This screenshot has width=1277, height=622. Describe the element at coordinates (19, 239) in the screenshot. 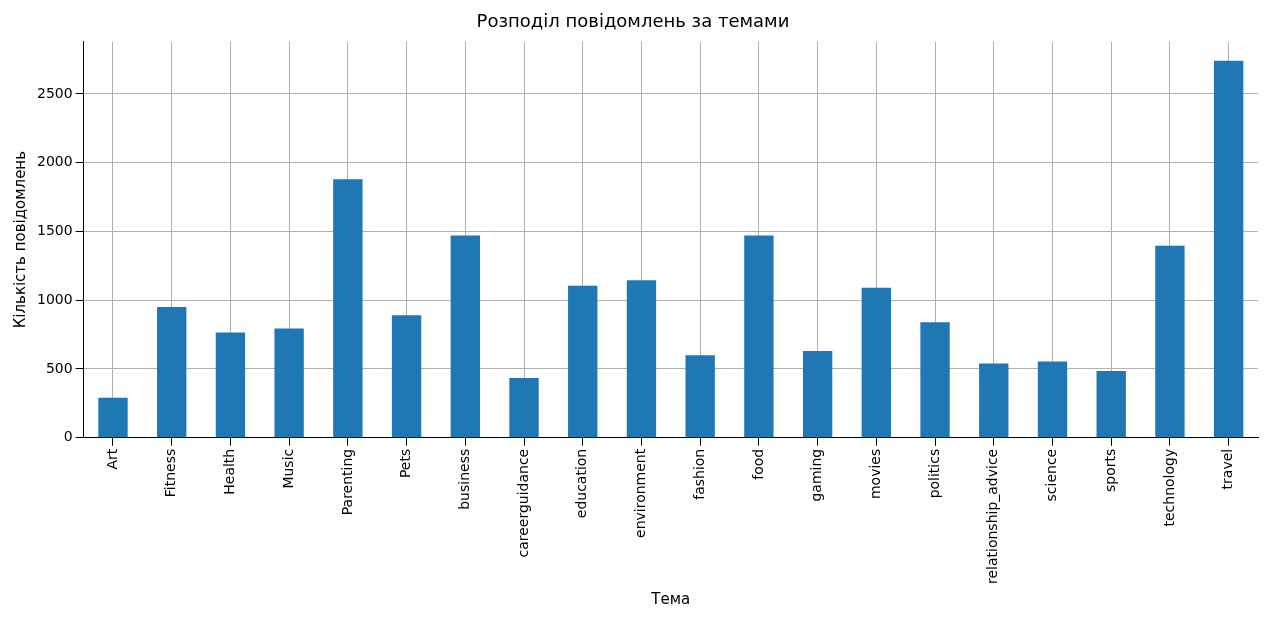

I see `y-axis-title: Кількість повідомлень` at that location.